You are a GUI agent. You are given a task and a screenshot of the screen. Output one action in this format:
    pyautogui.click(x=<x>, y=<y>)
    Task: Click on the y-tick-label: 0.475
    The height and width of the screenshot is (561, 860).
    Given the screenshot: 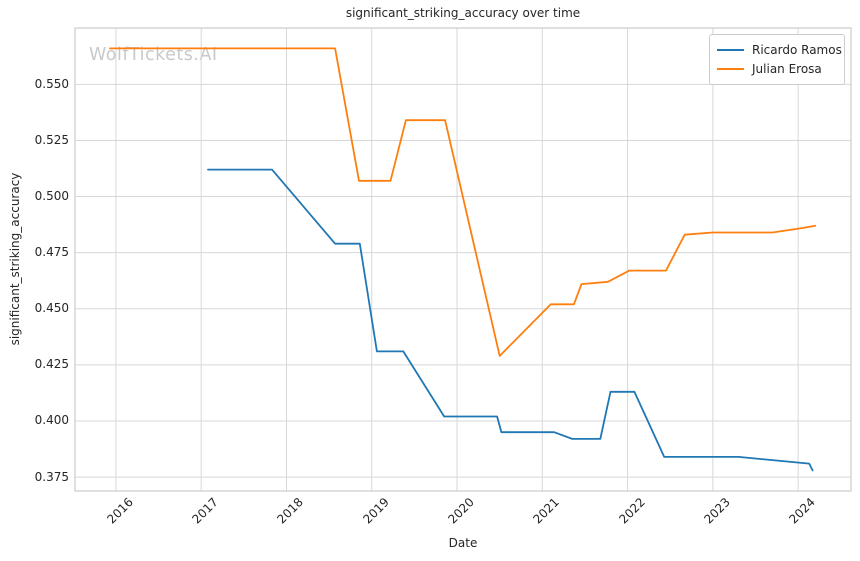 What is the action you would take?
    pyautogui.click(x=51, y=252)
    